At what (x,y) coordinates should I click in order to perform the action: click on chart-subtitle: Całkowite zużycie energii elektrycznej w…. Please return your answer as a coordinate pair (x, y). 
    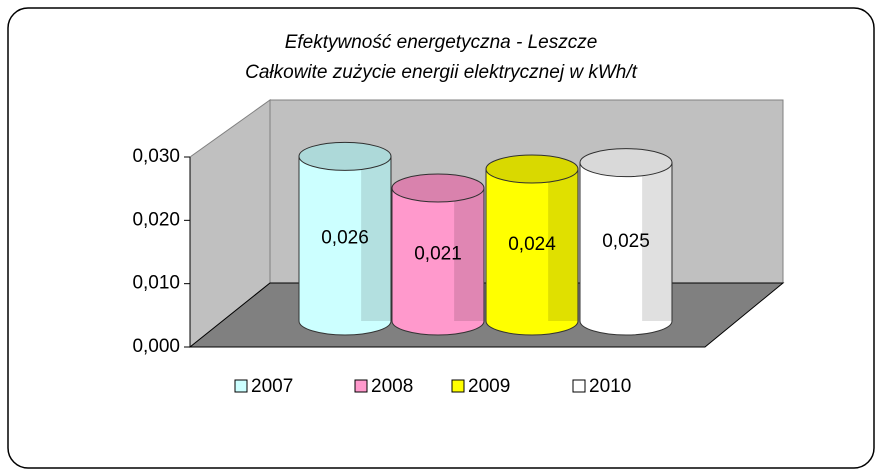
    Looking at the image, I should click on (441, 72).